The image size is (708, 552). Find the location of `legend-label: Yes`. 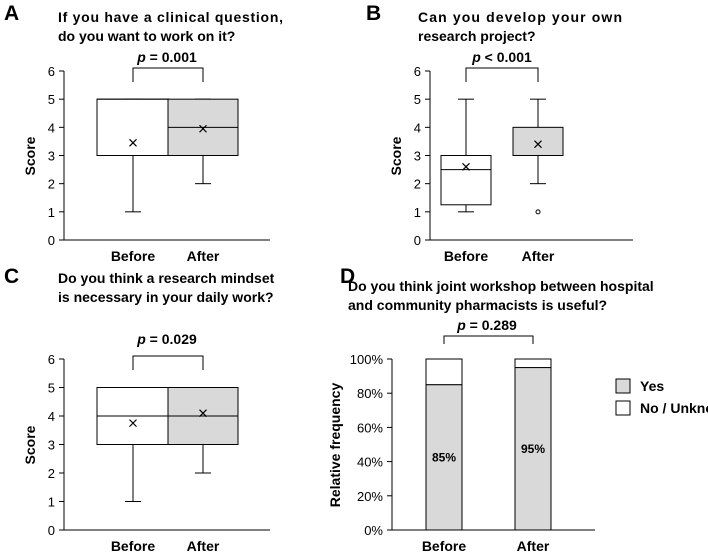

legend-label: Yes is located at coordinates (652, 386).